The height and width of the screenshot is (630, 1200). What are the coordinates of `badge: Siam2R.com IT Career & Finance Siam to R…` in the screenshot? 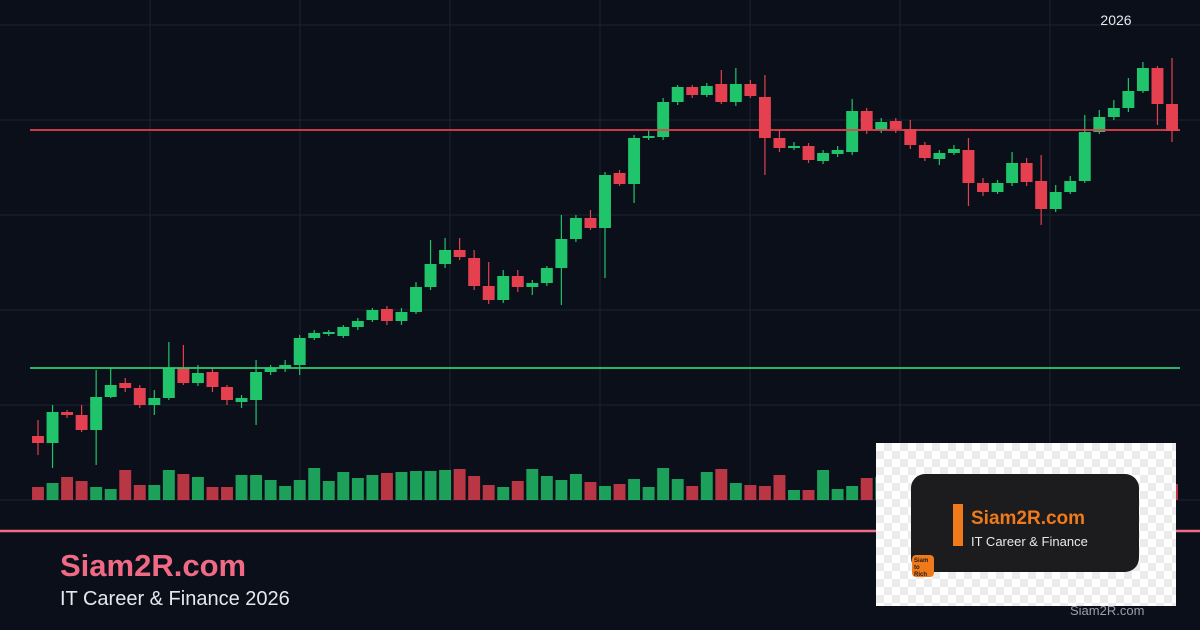 It's located at (1026, 524).